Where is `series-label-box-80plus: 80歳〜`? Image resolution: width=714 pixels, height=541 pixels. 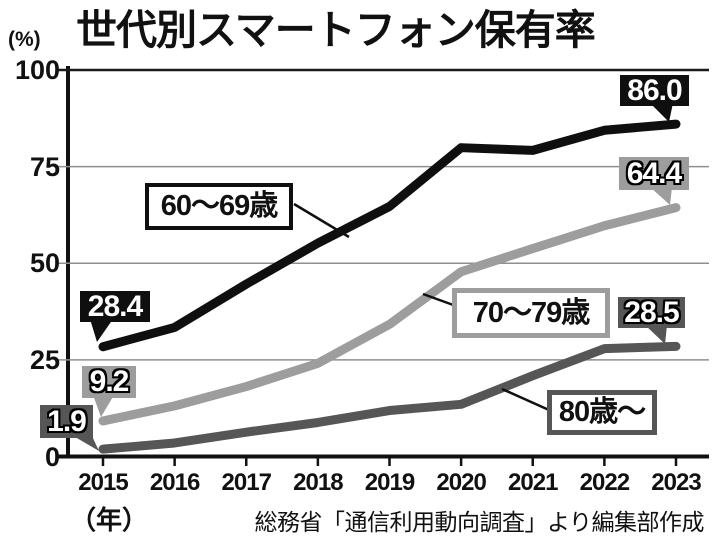
series-label-box-80plus: 80歳〜 is located at coordinates (602, 412).